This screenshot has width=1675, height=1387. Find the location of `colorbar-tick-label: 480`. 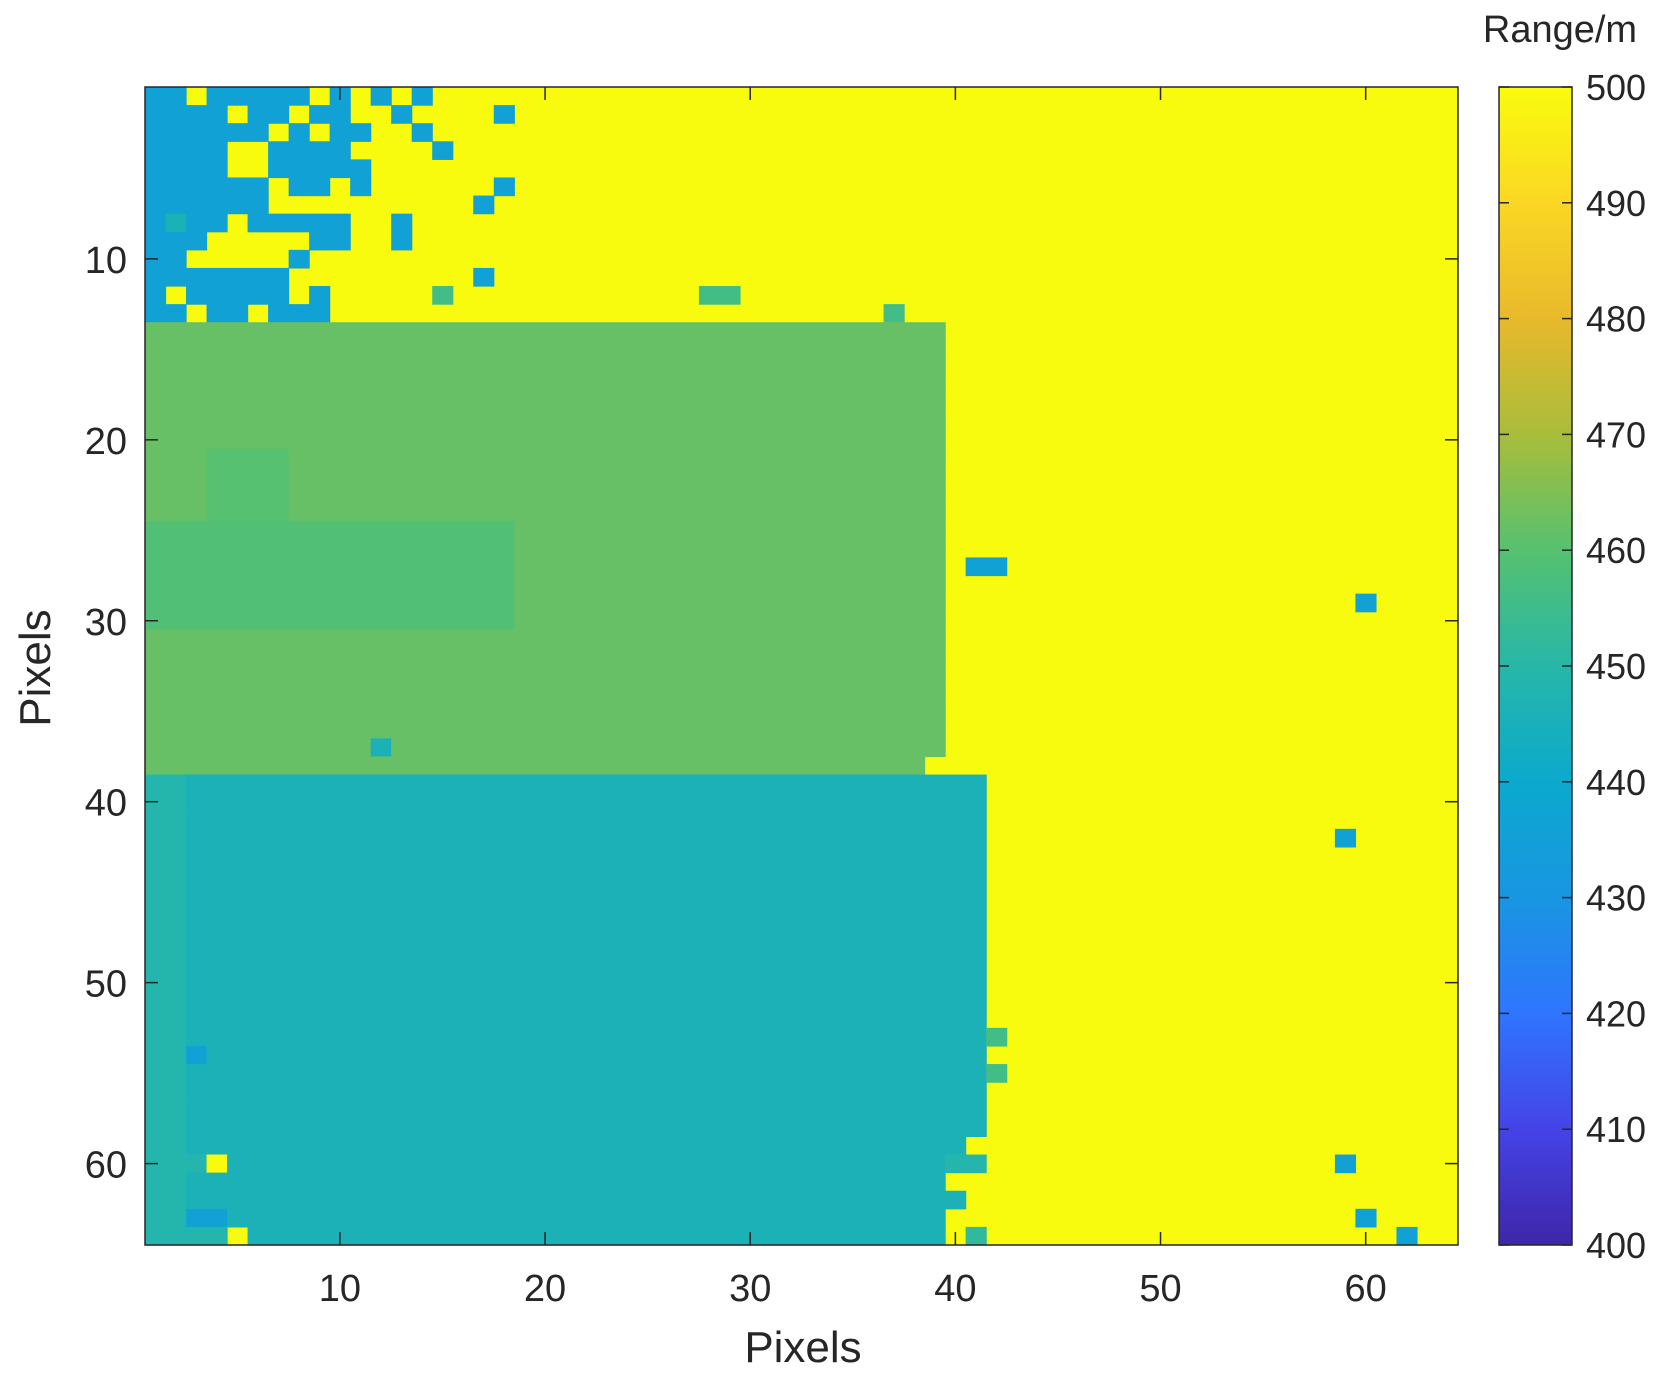

colorbar-tick-label: 480 is located at coordinates (1616, 319).